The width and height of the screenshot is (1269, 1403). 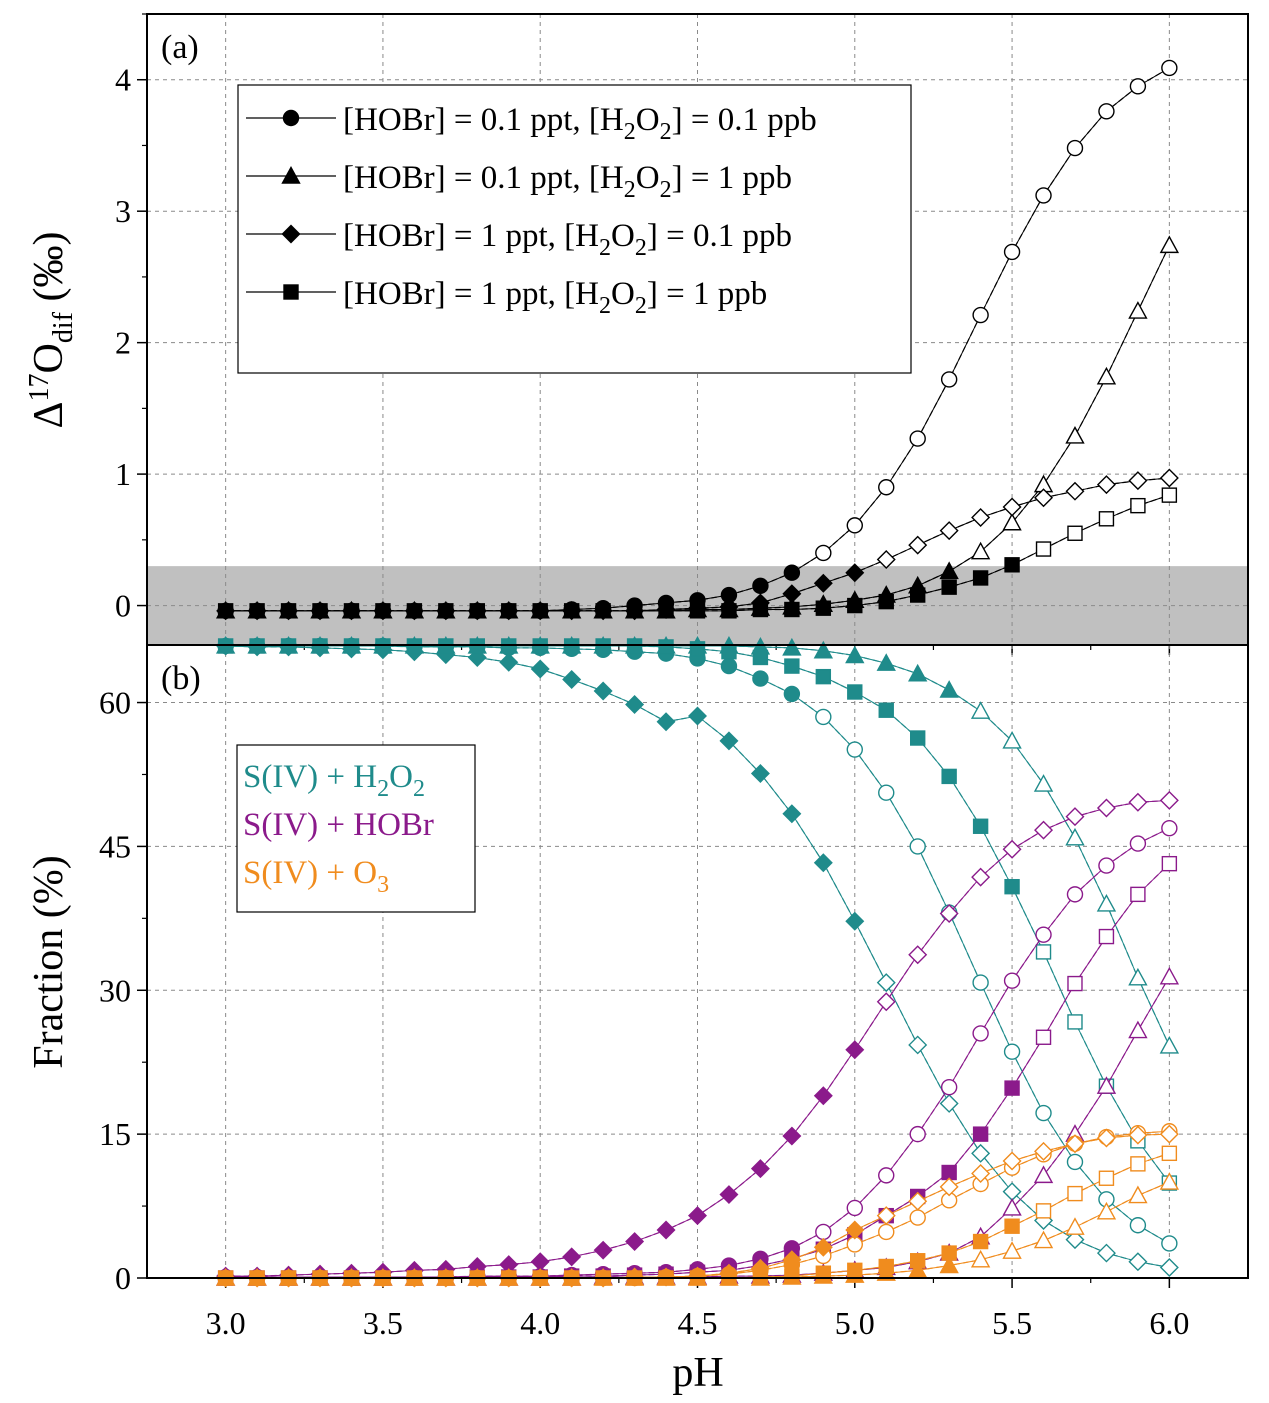 What do you see at coordinates (123, 1278) in the screenshot?
I see `y-tick-label: 0` at bounding box center [123, 1278].